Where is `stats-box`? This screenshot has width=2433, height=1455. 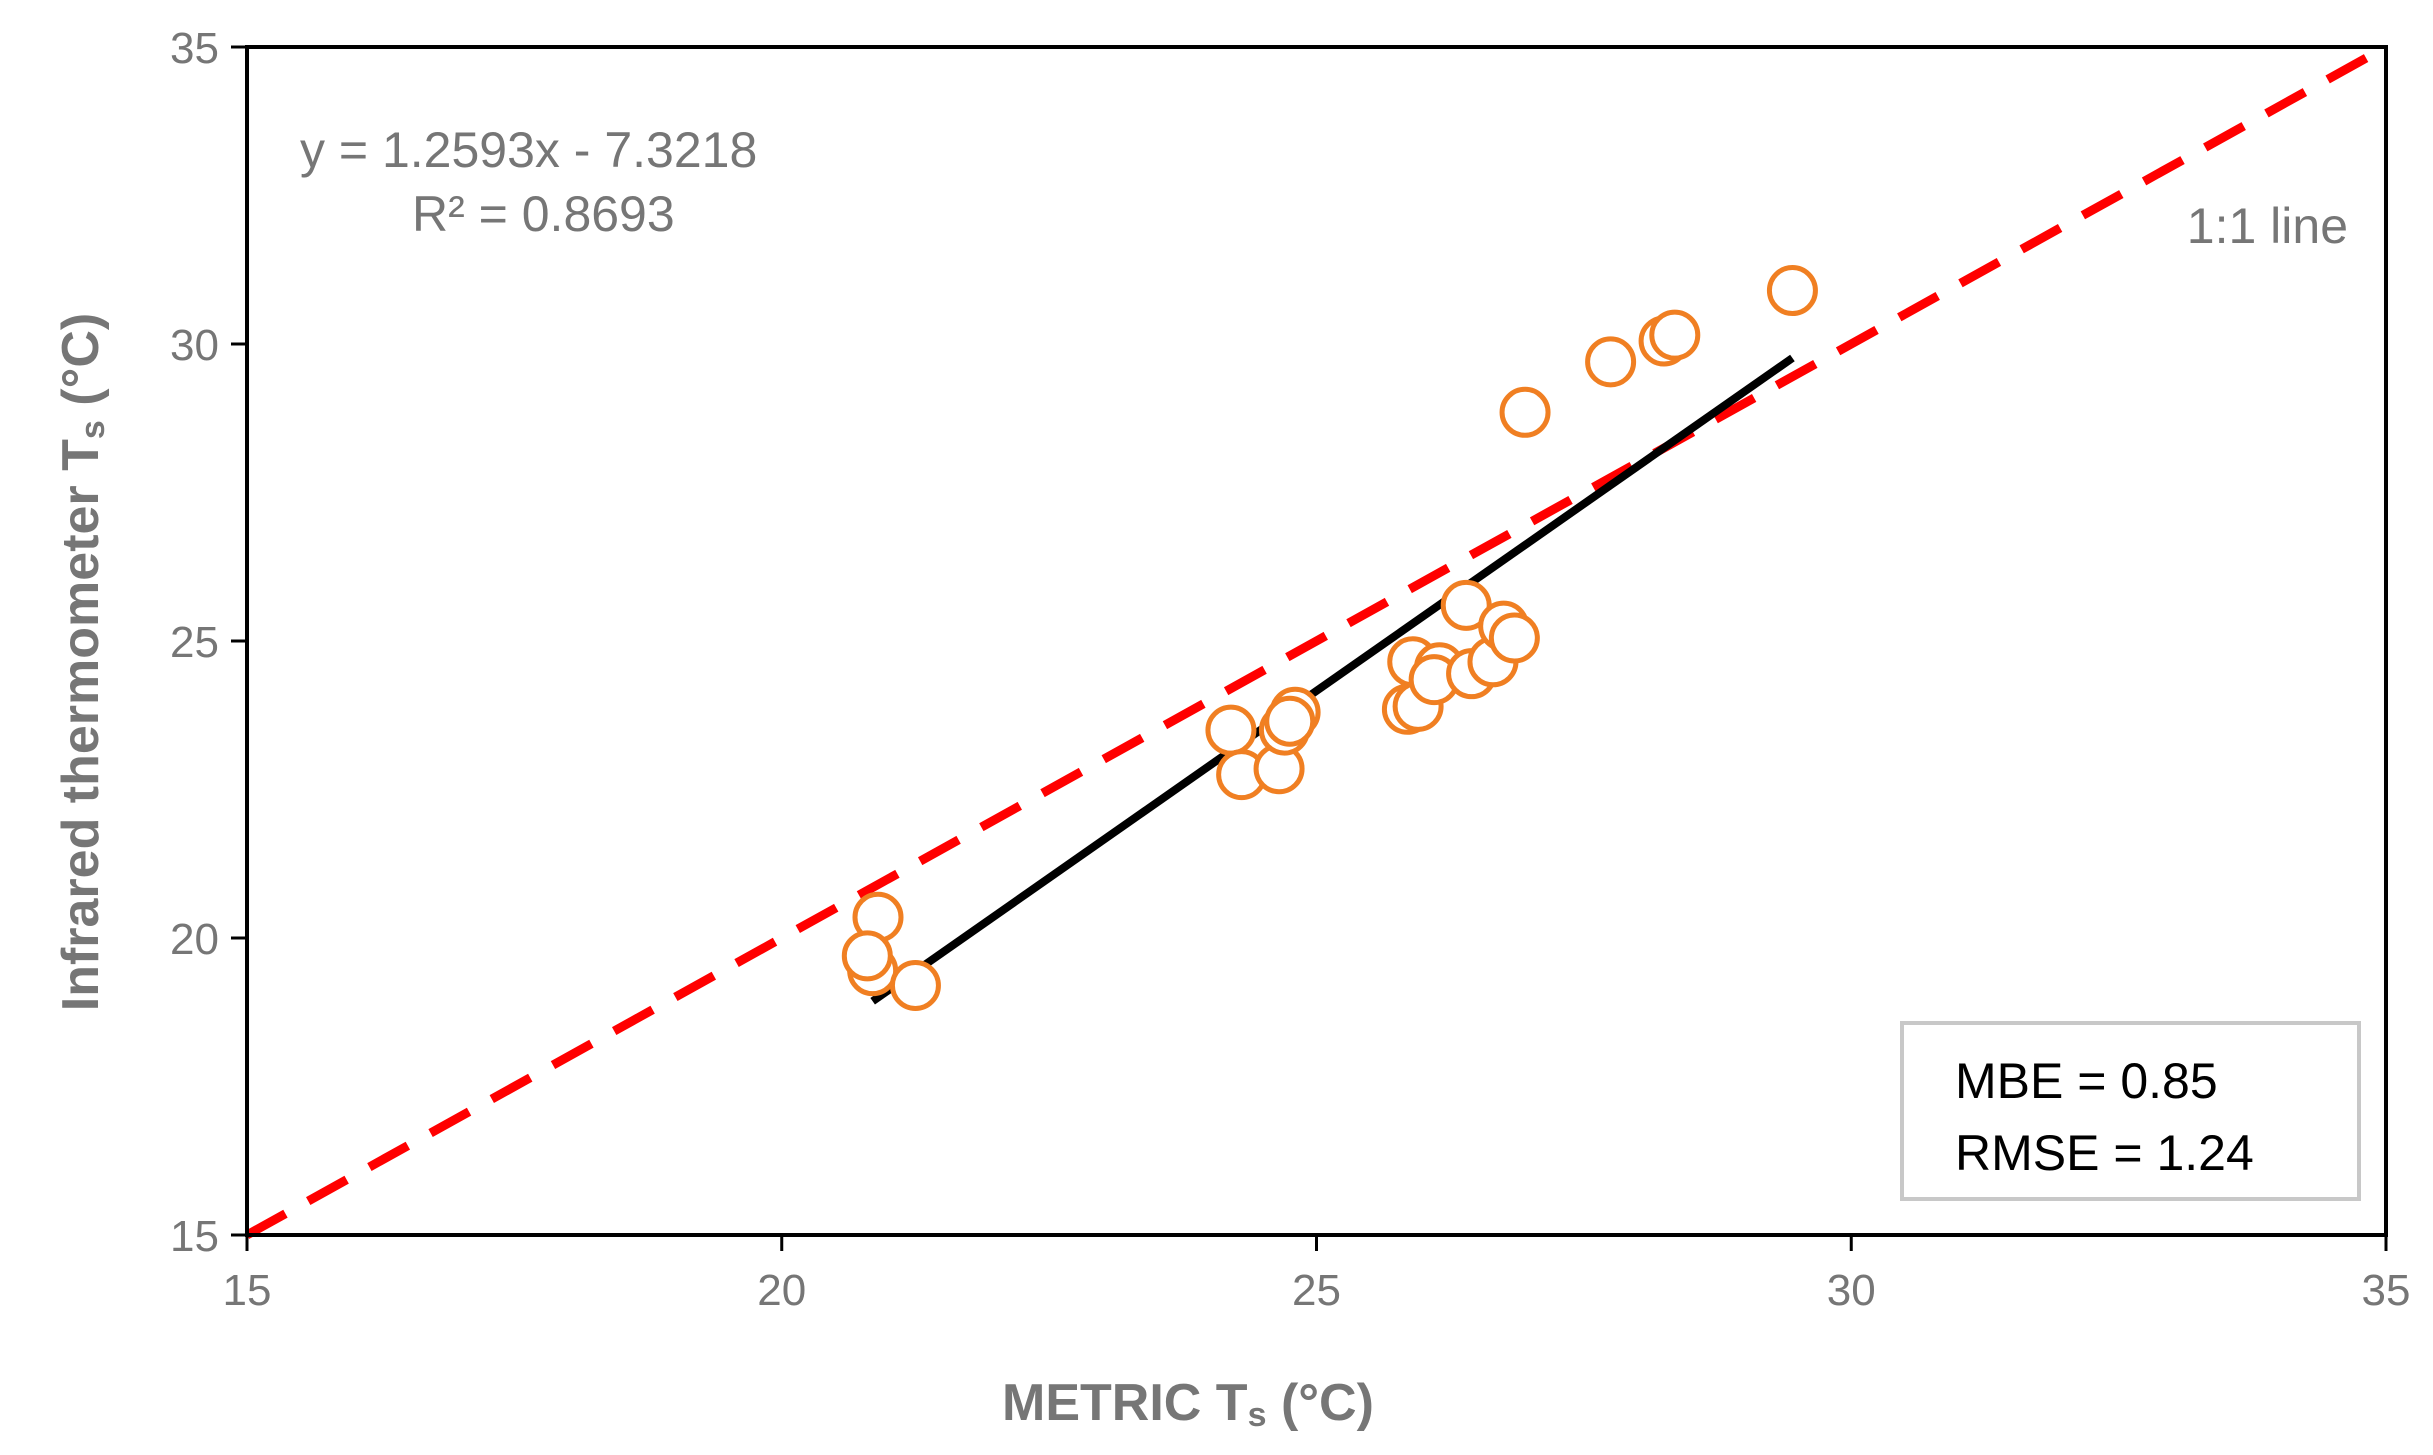
stats-box is located at coordinates (2130, 1111).